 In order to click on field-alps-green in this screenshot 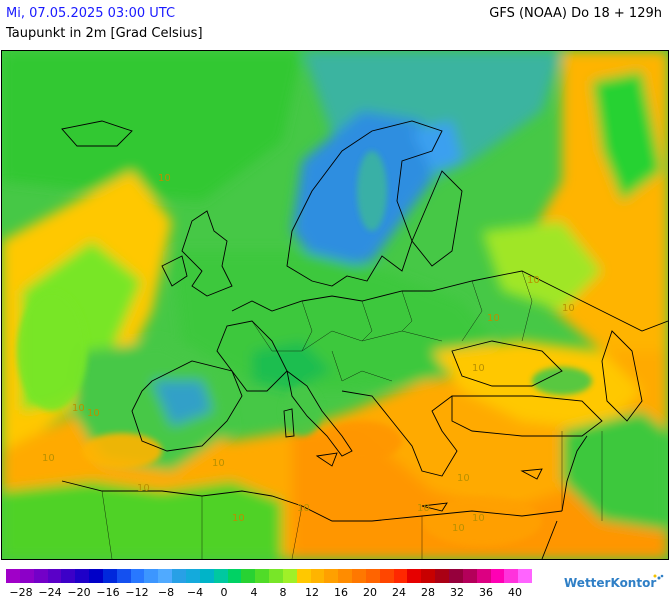, I will do `click(292, 366)`.